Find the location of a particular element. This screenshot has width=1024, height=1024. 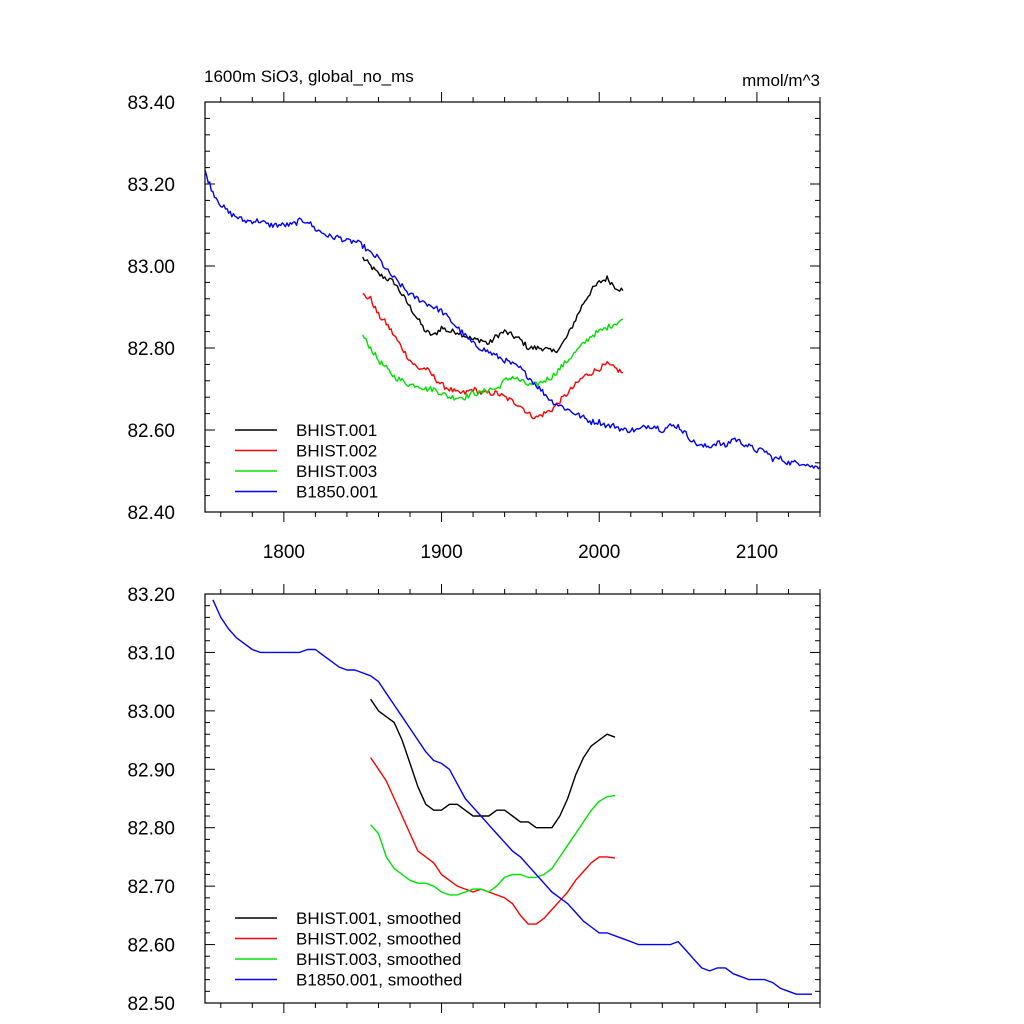

legend-label: BHIST.001, smoothed is located at coordinates (378, 918).